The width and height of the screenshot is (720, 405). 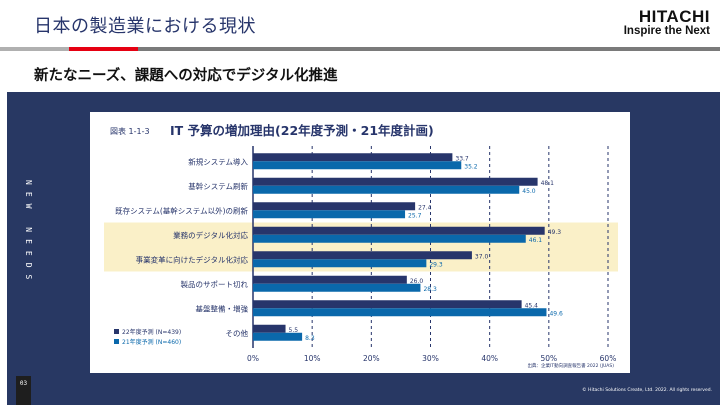 I want to click on divider-light-segment, so click(x=34, y=49).